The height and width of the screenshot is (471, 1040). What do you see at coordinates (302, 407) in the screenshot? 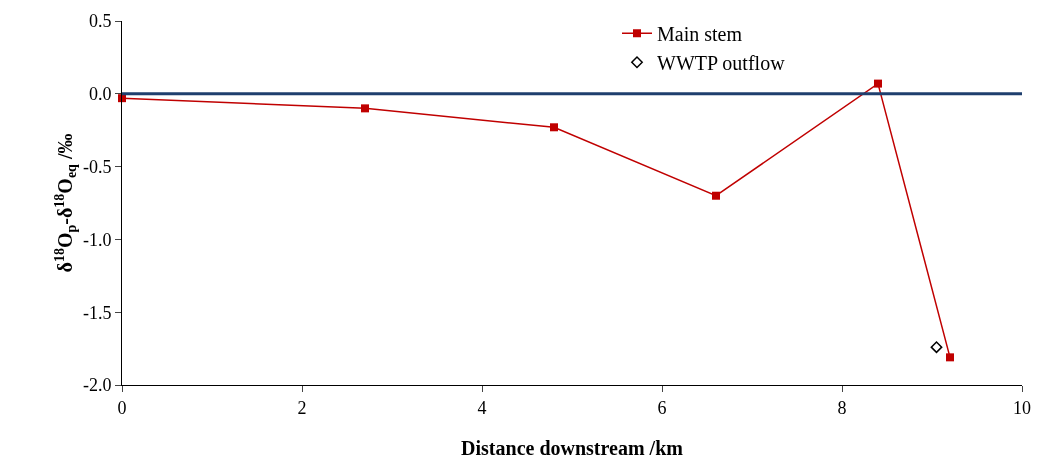
I see `x-tick-label: 2` at bounding box center [302, 407].